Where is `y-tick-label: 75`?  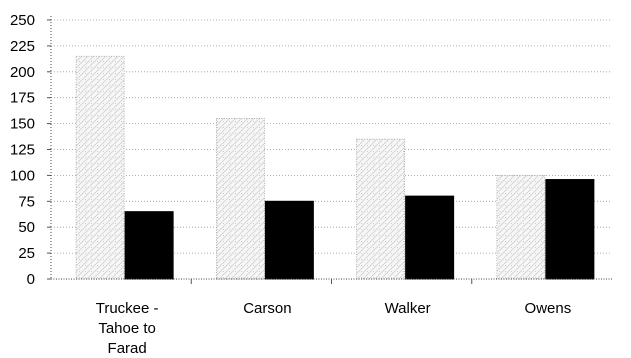 y-tick-label: 75 is located at coordinates (26, 201).